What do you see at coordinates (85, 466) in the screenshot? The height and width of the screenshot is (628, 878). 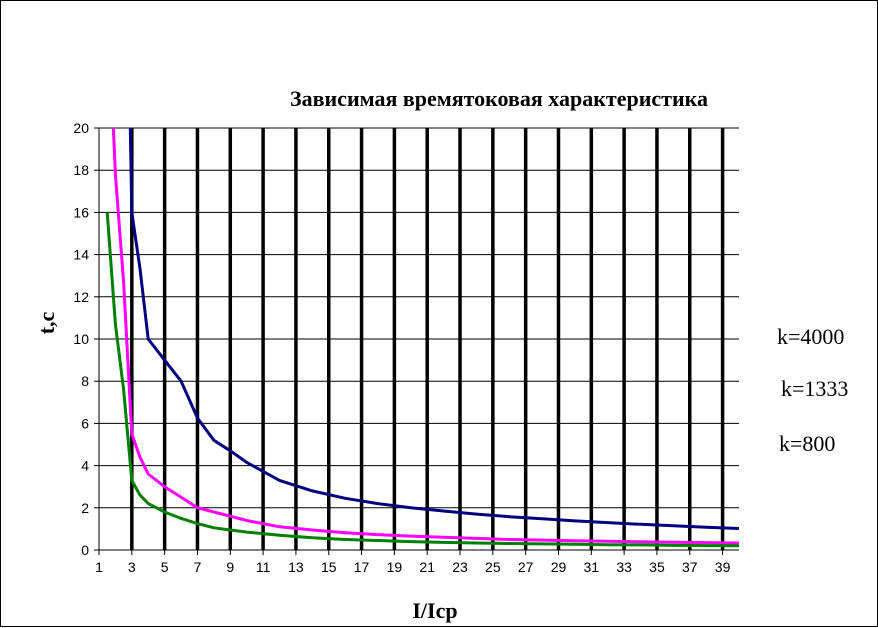 I see `y-tick-label: 4` at bounding box center [85, 466].